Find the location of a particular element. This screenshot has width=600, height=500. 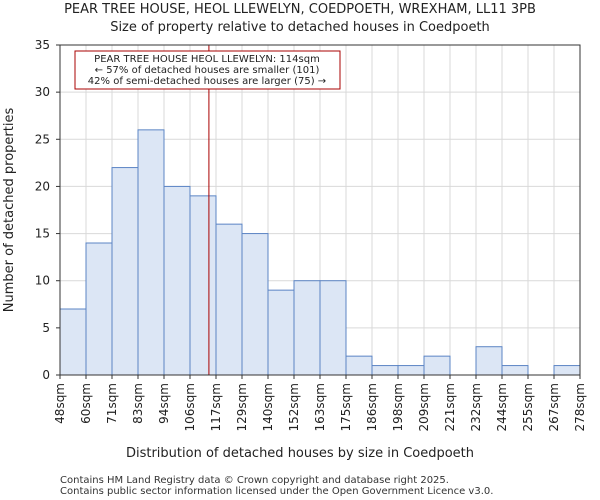

annotation-border is located at coordinates (207, 70).